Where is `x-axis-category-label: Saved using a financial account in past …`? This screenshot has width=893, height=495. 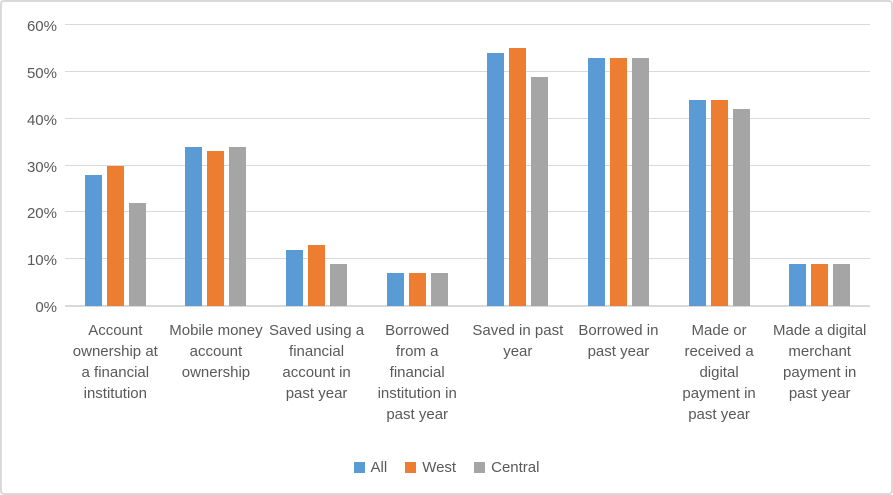
x-axis-category-label: Saved using a financial account in past … is located at coordinates (317, 362).